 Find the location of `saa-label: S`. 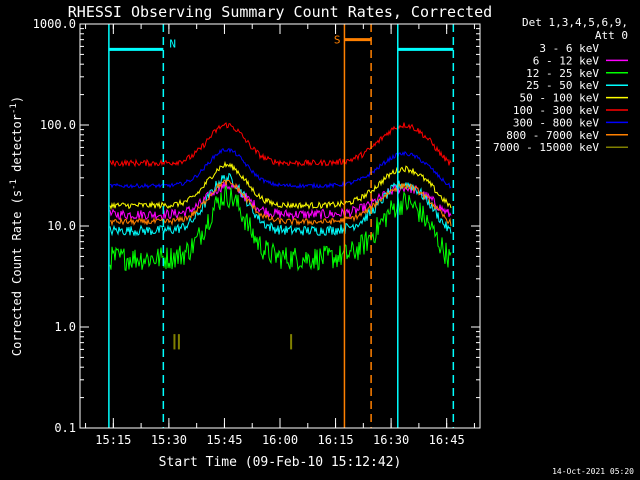

saa-label: S is located at coordinates (337, 40).